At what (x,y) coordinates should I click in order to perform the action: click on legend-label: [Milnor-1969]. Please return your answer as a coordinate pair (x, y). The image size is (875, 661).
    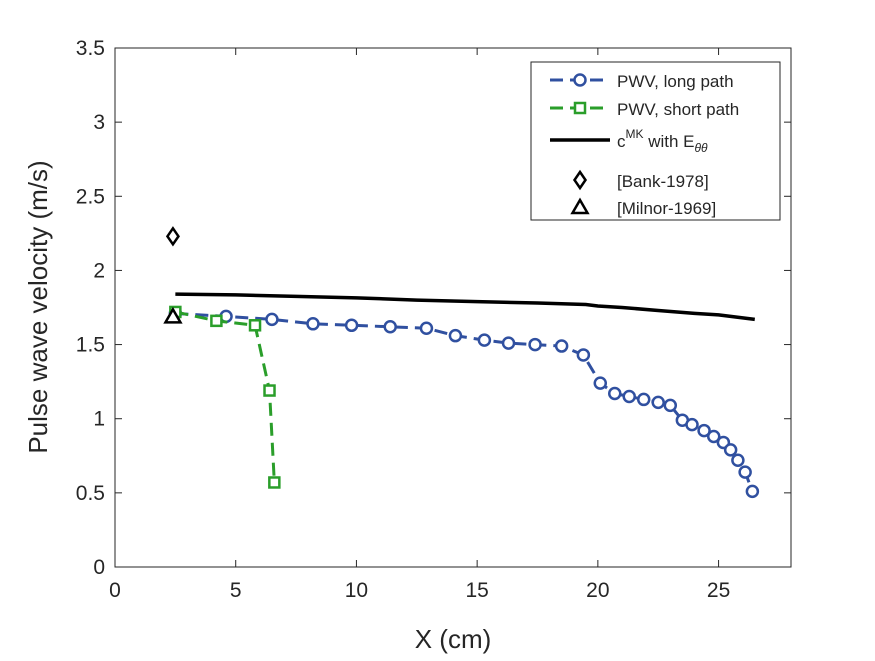
    Looking at the image, I should click on (666, 208).